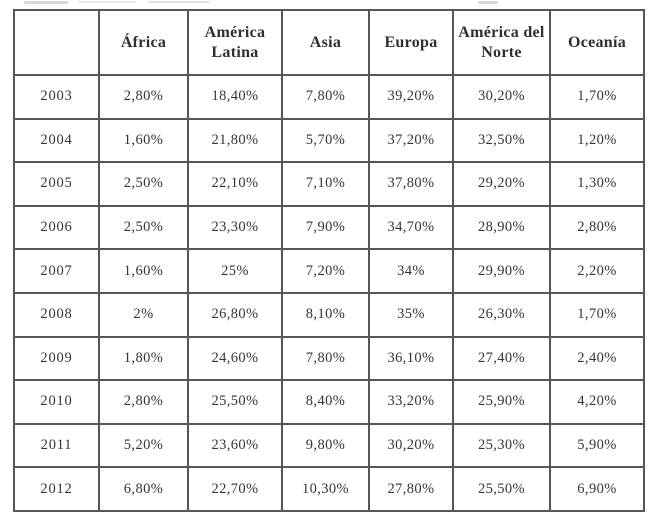 This screenshot has height=528, width=659. What do you see at coordinates (411, 358) in the screenshot?
I see `europa-value: 36,10%` at bounding box center [411, 358].